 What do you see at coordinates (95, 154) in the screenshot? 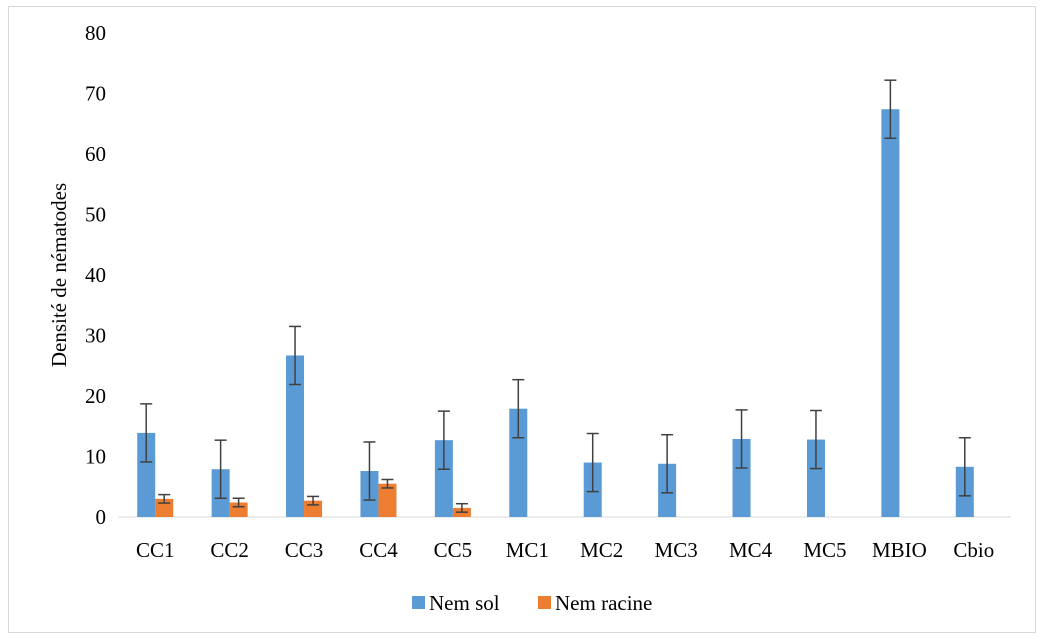
I see `y-tick-label: 60` at bounding box center [95, 154].